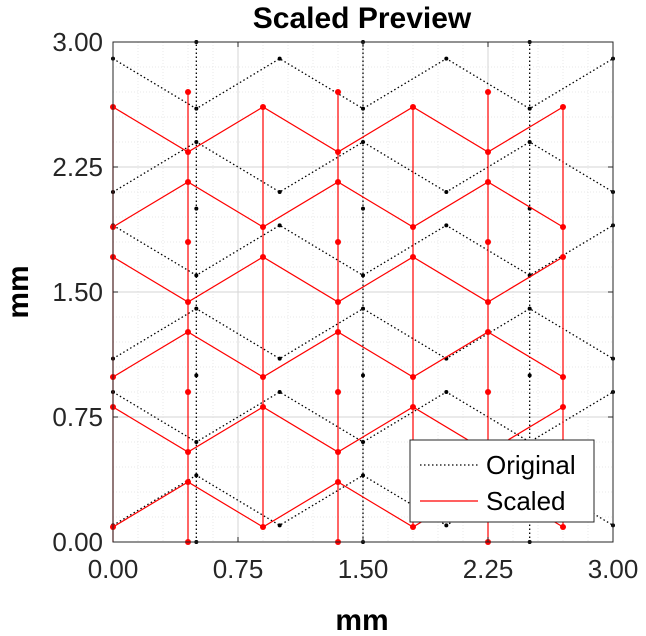  I want to click on legend-label-original: Original, so click(531, 465).